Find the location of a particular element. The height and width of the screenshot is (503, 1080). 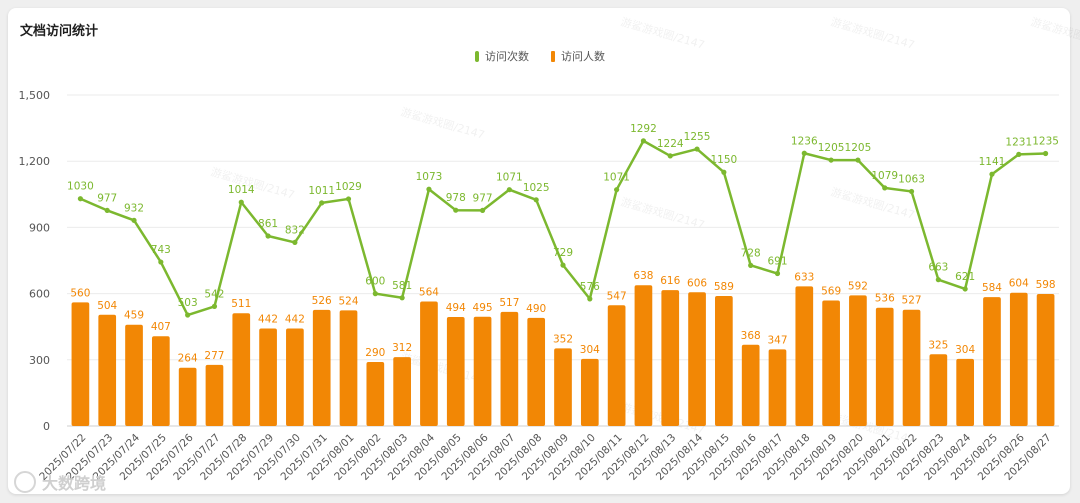

line-label: 978 is located at coordinates (456, 198).